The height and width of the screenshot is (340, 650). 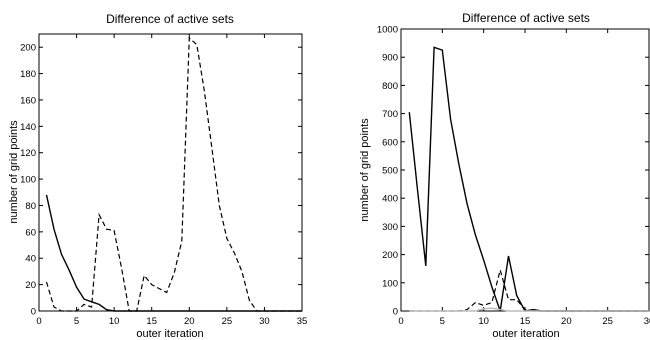 I want to click on right-y-tick-label: 100, so click(x=390, y=283).